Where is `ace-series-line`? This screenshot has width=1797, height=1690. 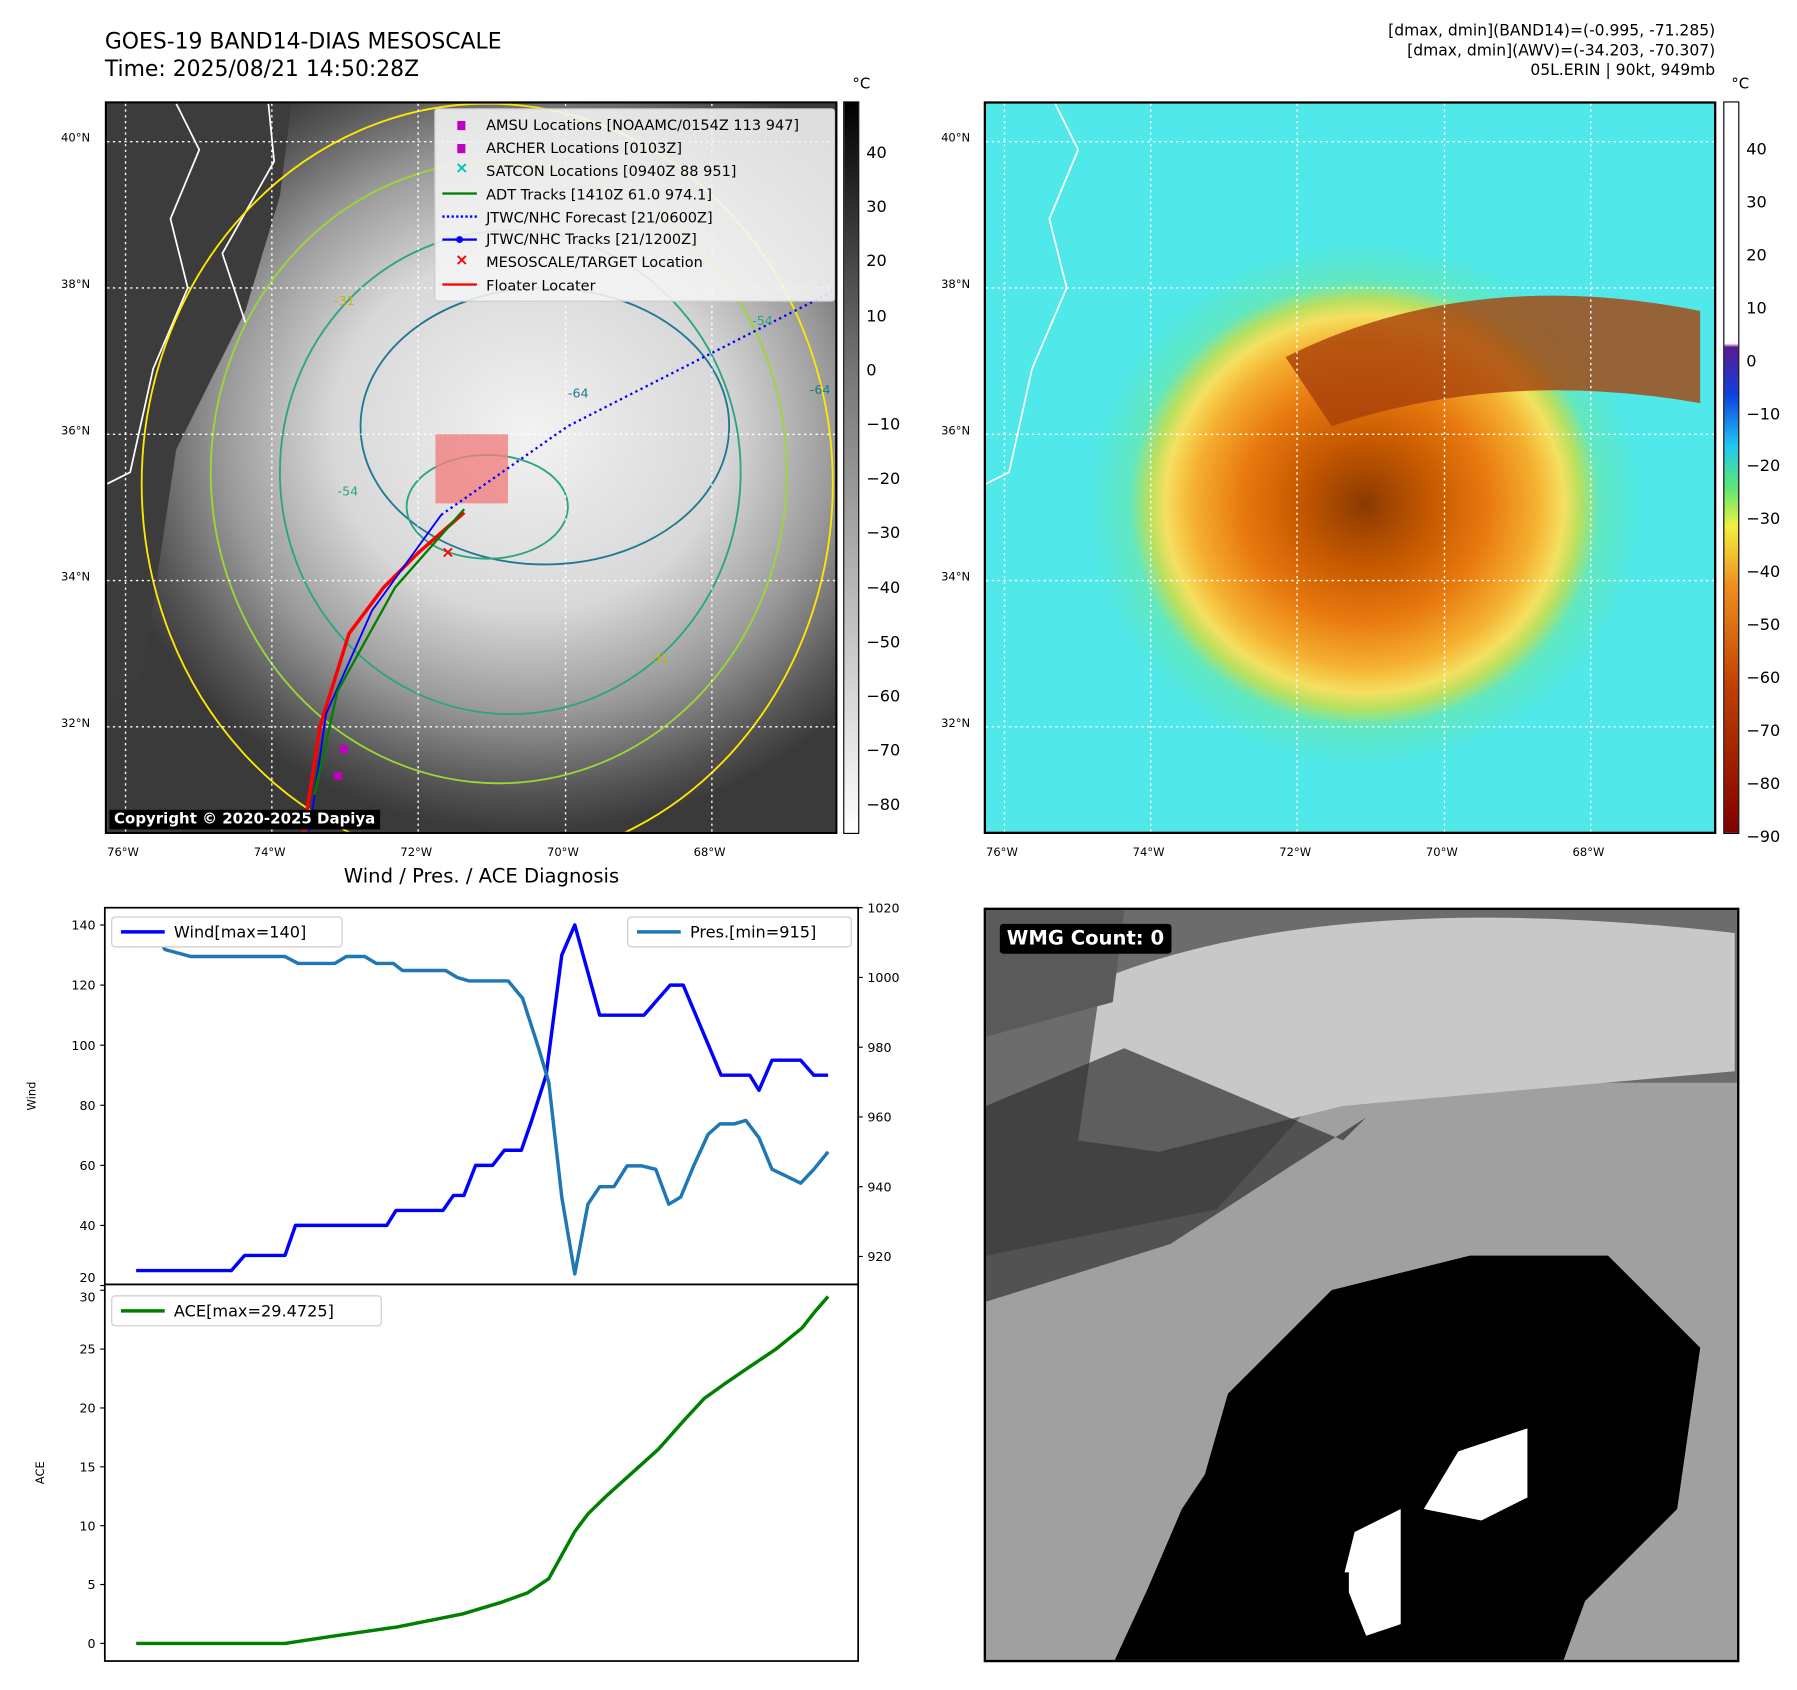 ace-series-line is located at coordinates (483, 1470).